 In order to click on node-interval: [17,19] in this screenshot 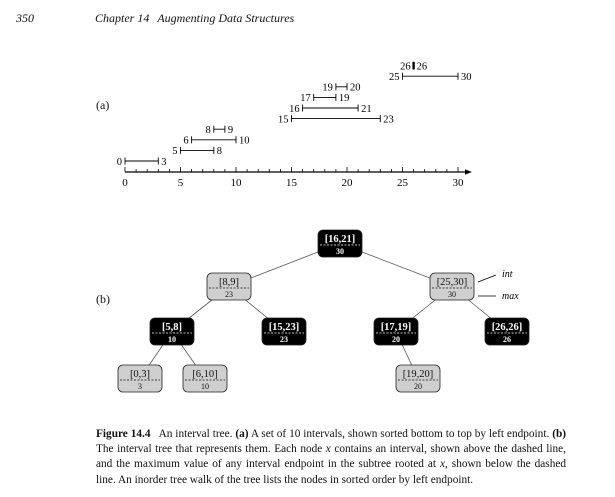, I will do `click(396, 327)`.